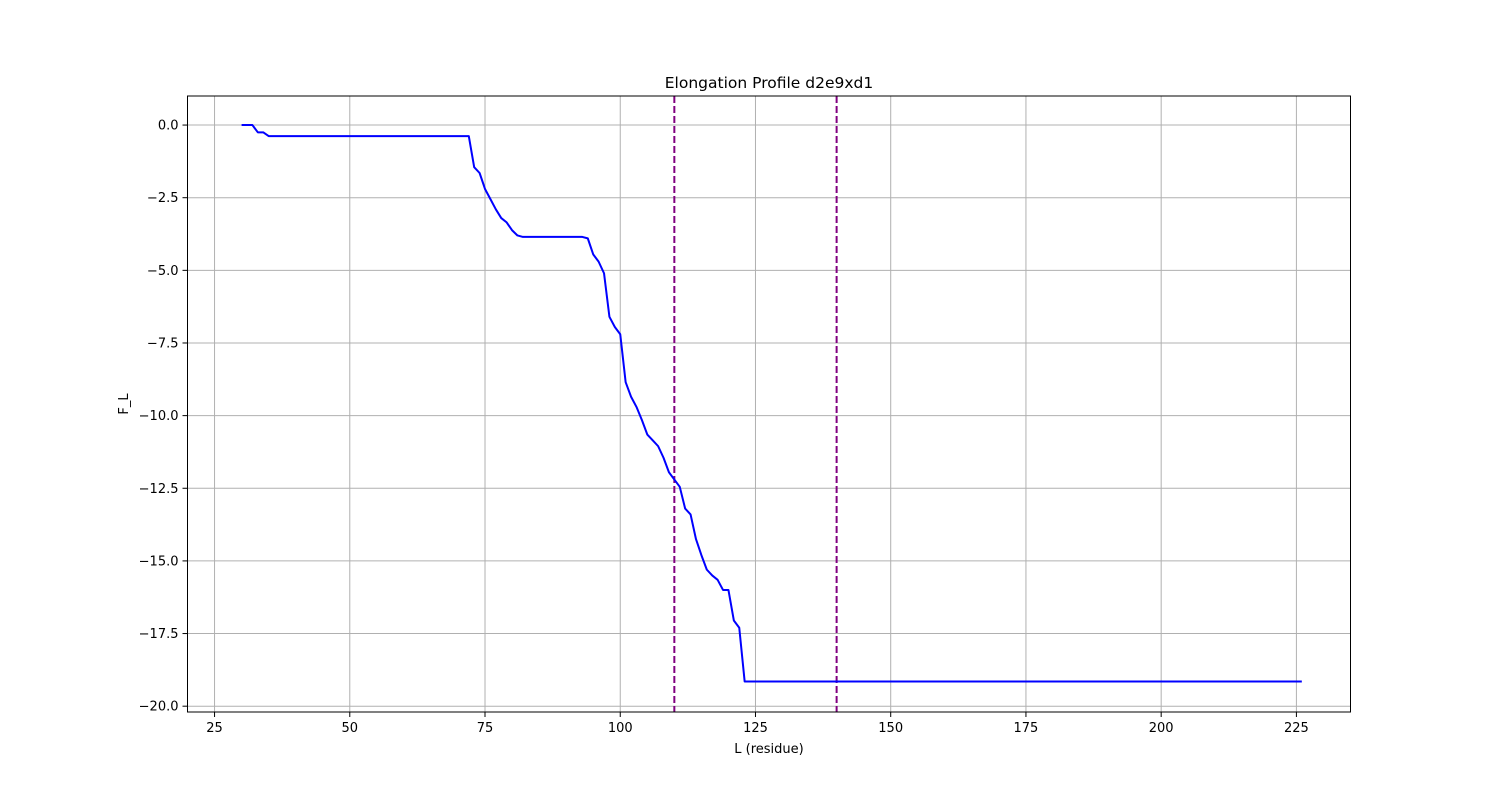 The height and width of the screenshot is (800, 1500). Describe the element at coordinates (159, 561) in the screenshot. I see `y-tick-label: −15.0` at that location.